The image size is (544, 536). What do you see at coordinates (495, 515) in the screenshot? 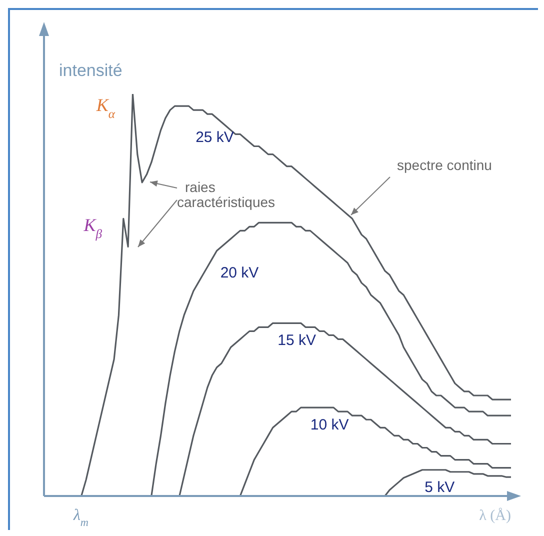
I see `x-axis-title: λ (Å)` at bounding box center [495, 515].